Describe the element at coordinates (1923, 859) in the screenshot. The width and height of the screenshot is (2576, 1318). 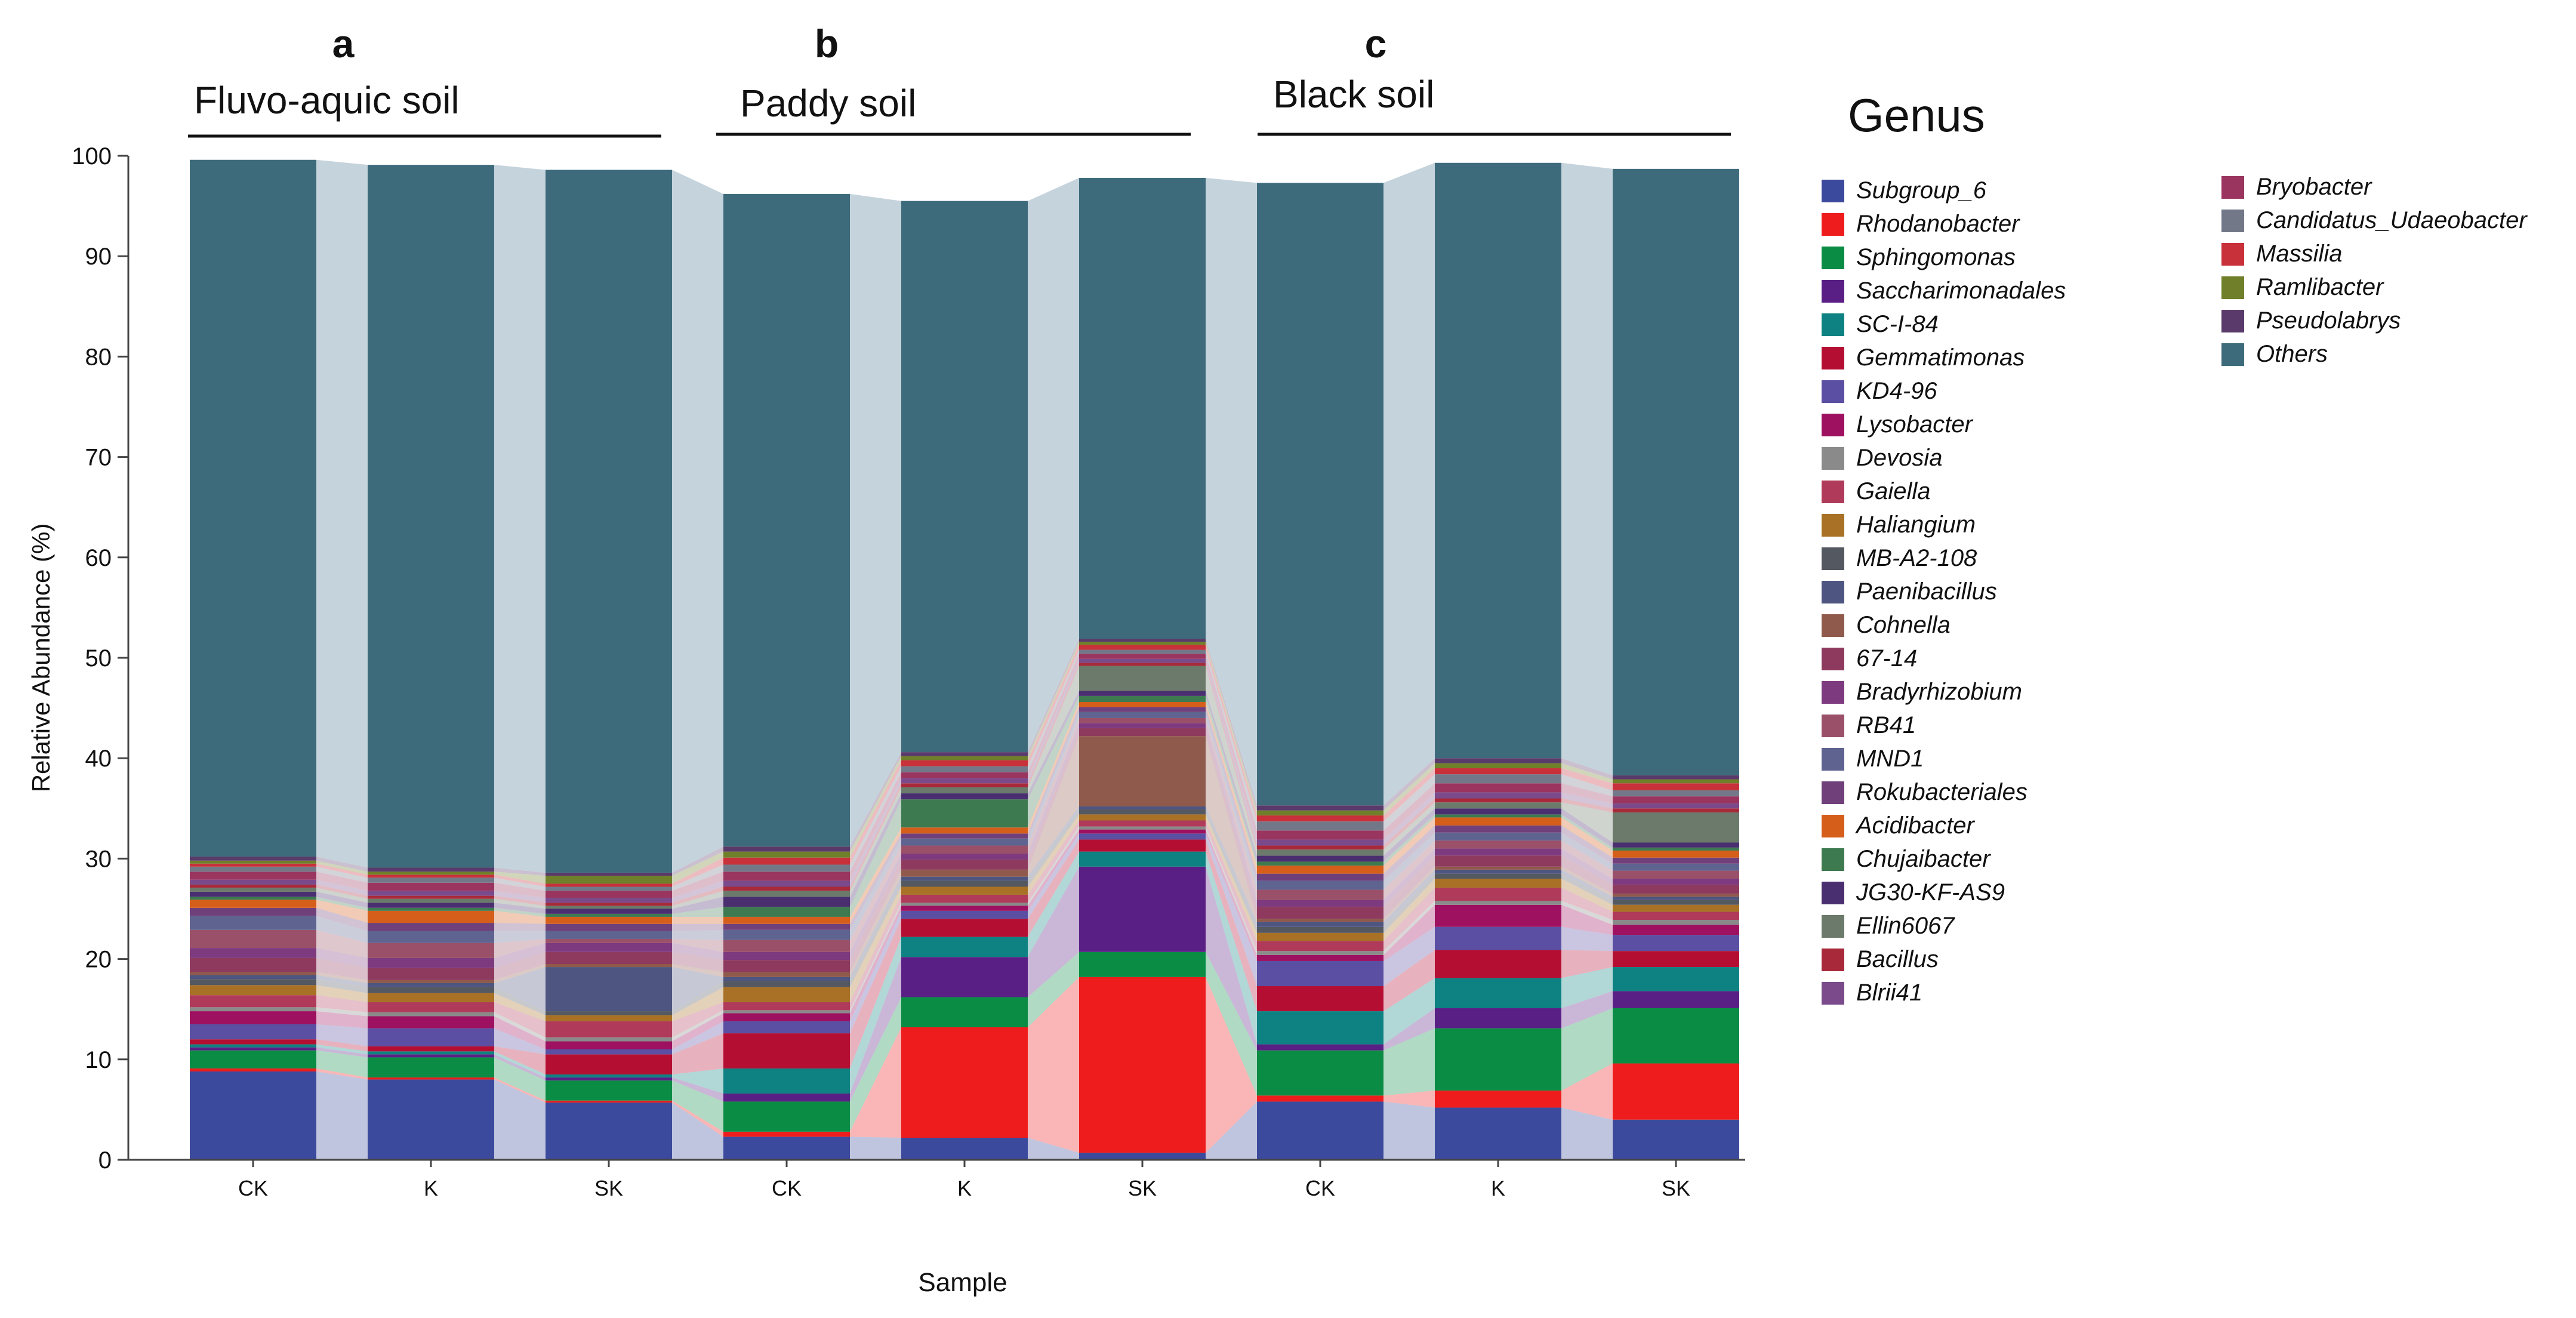
I see `legend-label-chujaibacter: Chujaibacter` at that location.